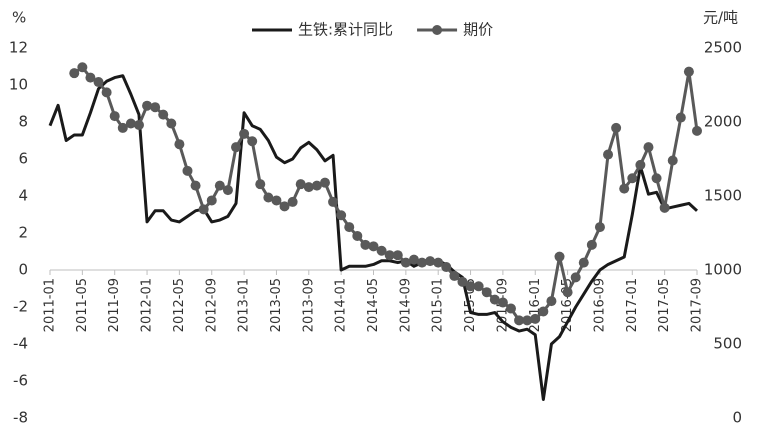 The width and height of the screenshot is (766, 443). Describe the element at coordinates (147, 305) in the screenshot. I see `x-tick-label: 2012-01` at that location.